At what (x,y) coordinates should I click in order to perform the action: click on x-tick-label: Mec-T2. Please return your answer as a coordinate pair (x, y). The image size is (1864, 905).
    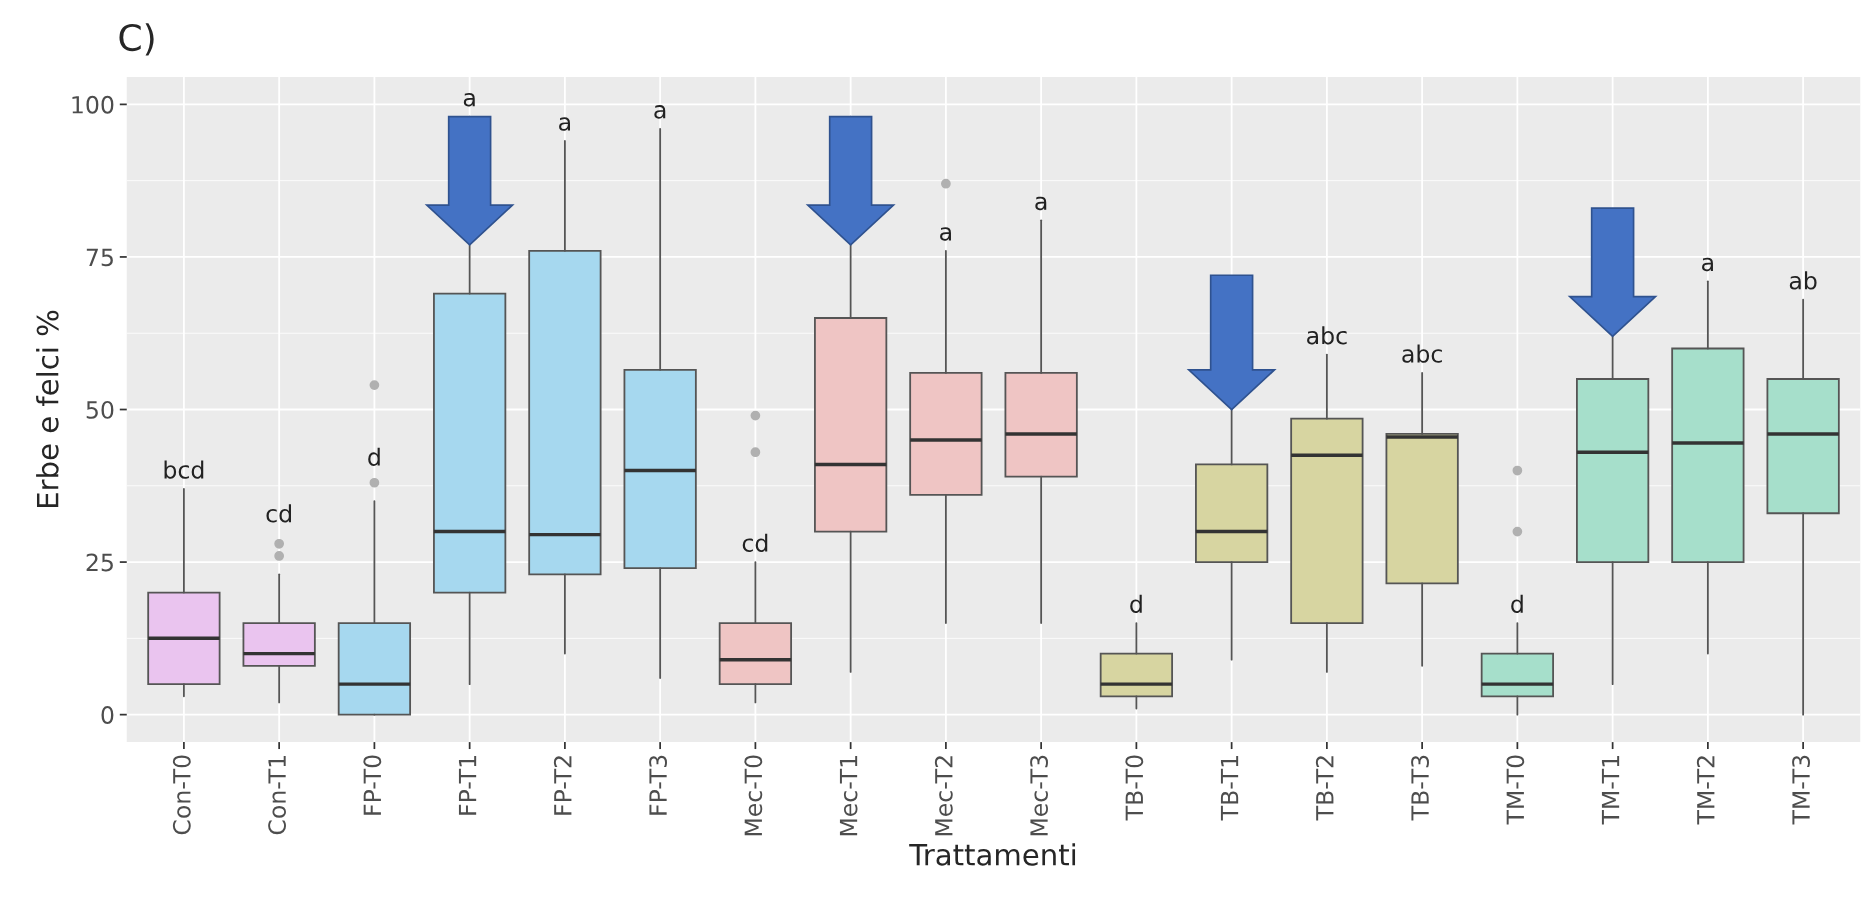
    Looking at the image, I should click on (943, 796).